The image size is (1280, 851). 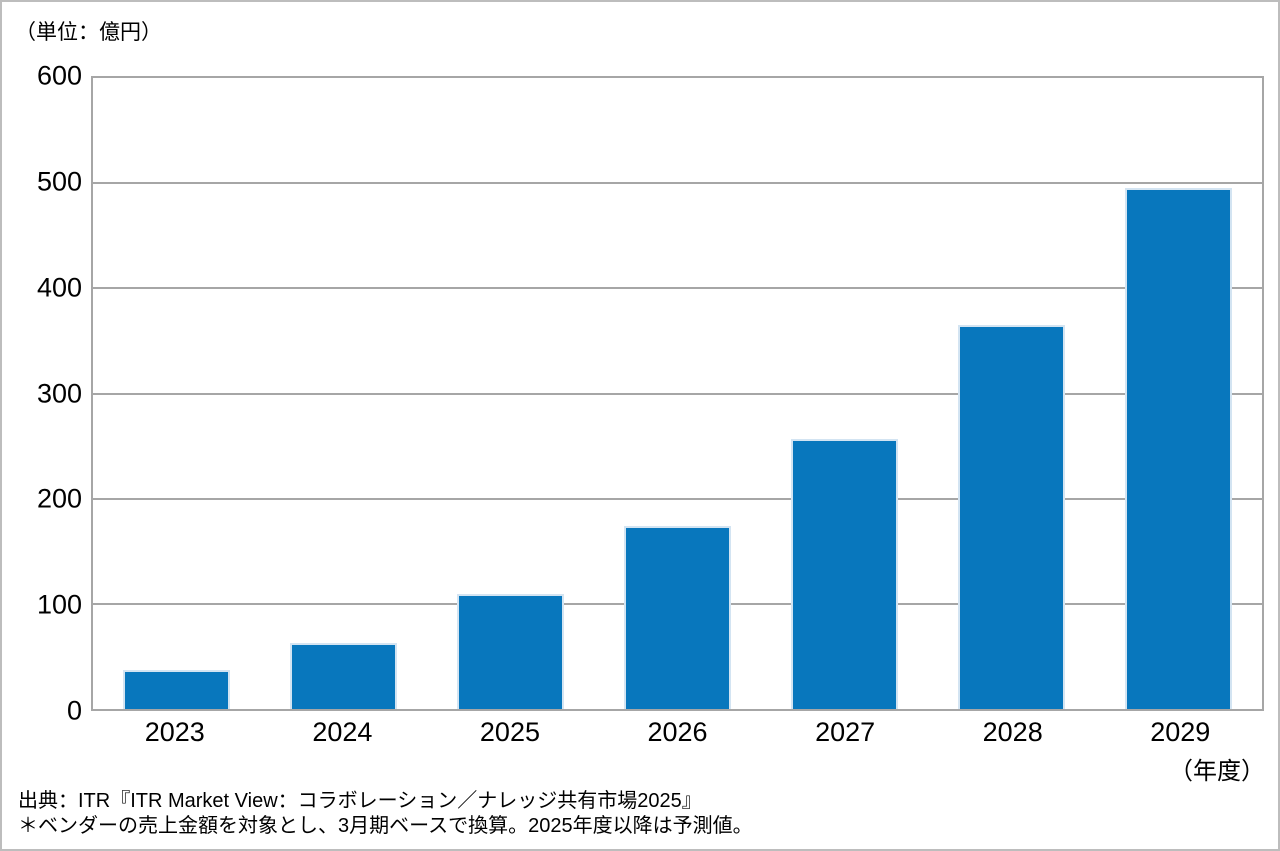 I want to click on y-tick-600: 600, so click(x=59, y=75).